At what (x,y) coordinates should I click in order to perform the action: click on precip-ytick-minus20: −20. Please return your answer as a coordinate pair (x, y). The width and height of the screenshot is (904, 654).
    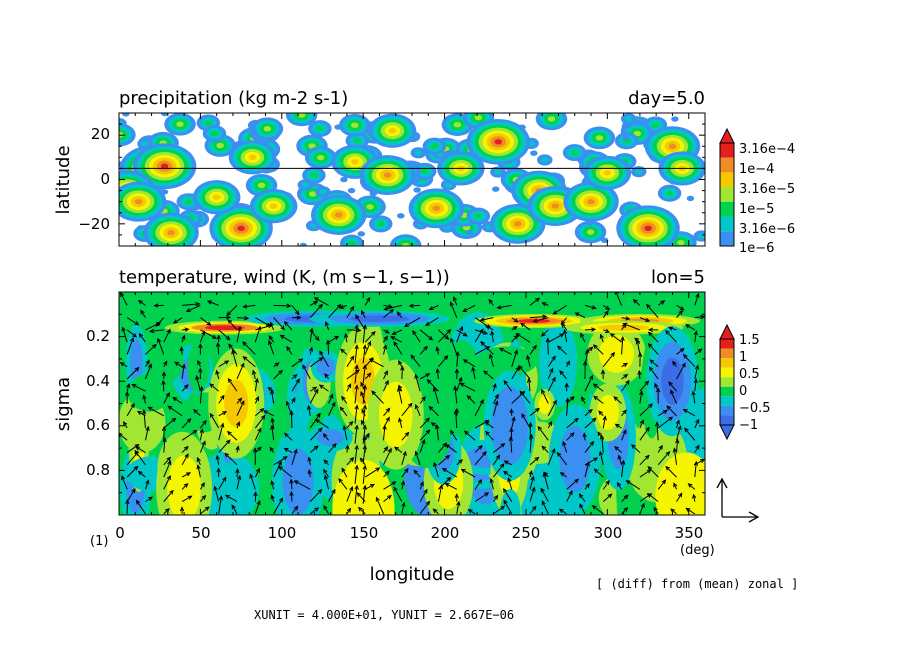
    Looking at the image, I should click on (94, 224).